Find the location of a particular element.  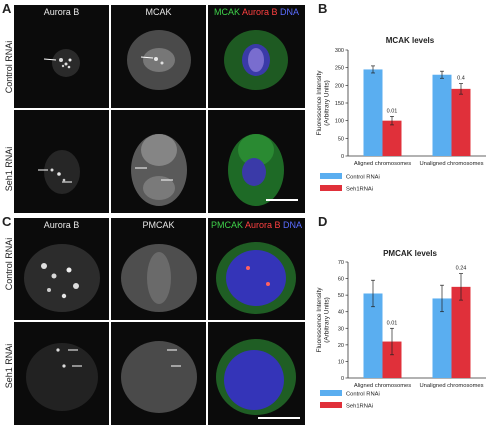

micrograph-a-mcak-control: MCAK is located at coordinates (158, 56).